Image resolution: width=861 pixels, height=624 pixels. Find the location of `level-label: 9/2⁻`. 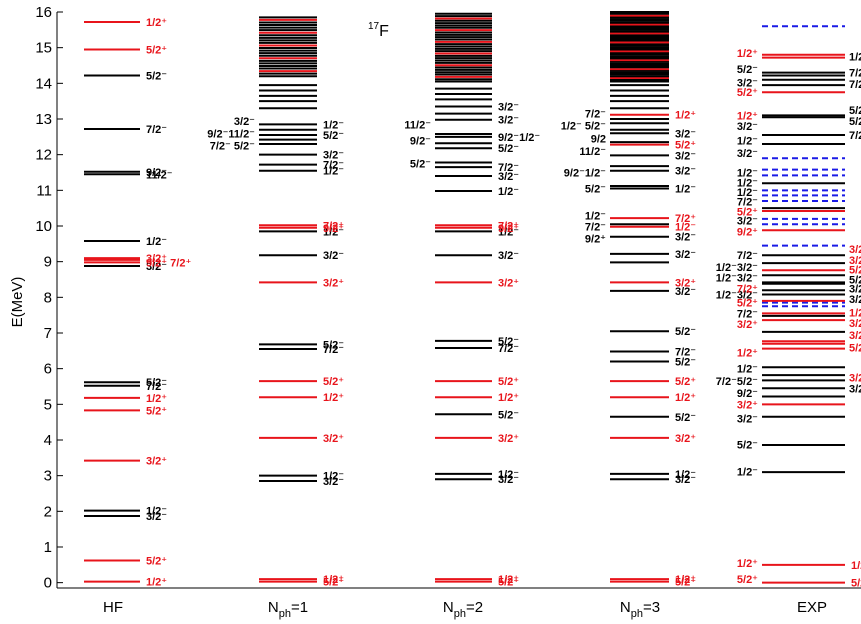

level-label: 9/2⁻ is located at coordinates (156, 173).